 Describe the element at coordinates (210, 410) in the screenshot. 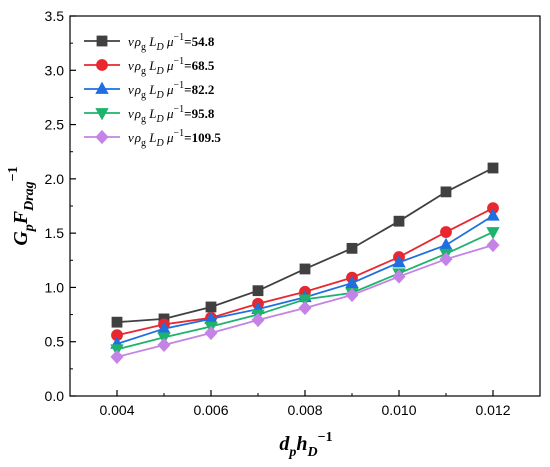

I see `x-tick-label: 0.006` at that location.